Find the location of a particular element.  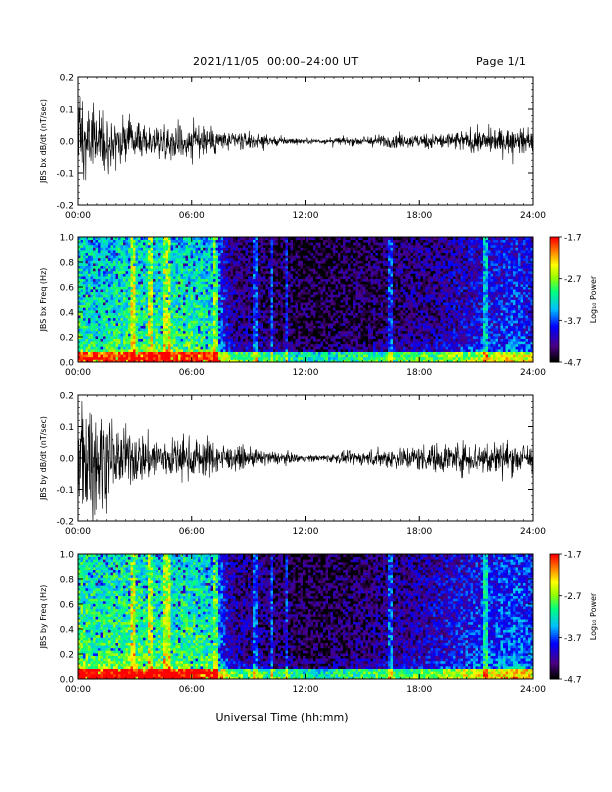

y-axis-label: JBS by dB/dt (nT/sec) is located at coordinates (43, 458).